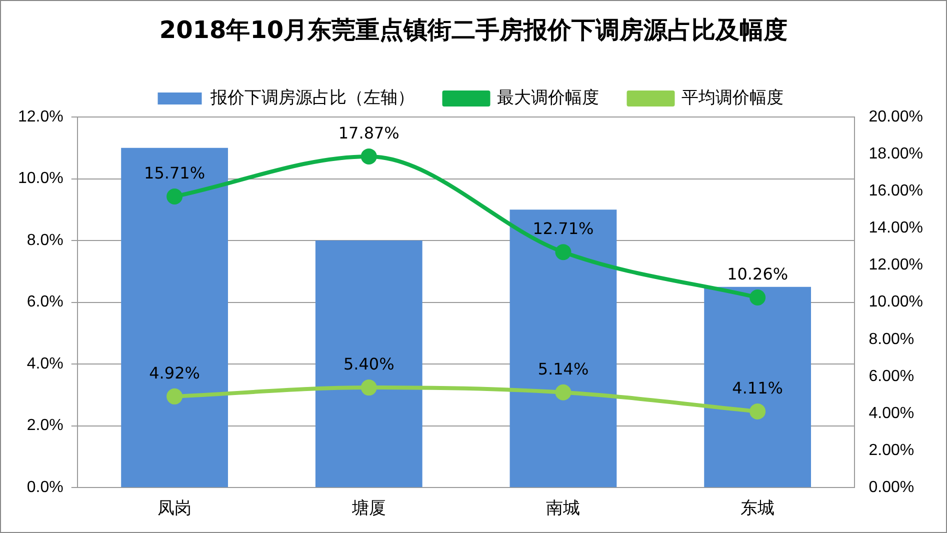 The height and width of the screenshot is (533, 947). Describe the element at coordinates (547, 98) in the screenshot. I see `legend-label: 最大调价幅度` at that location.